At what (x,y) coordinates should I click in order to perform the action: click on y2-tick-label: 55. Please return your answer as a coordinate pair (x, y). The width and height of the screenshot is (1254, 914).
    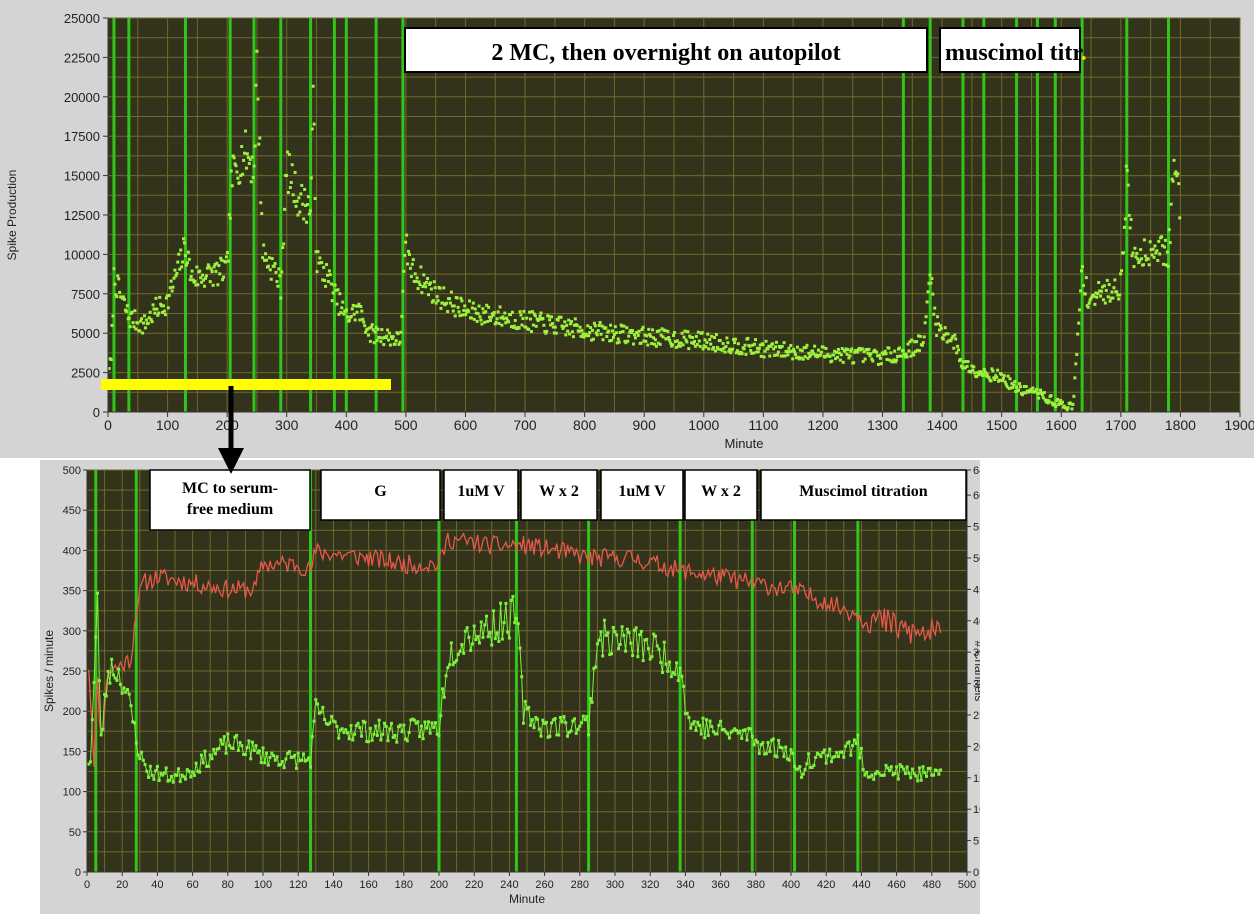
    Looking at the image, I should click on (976, 528).